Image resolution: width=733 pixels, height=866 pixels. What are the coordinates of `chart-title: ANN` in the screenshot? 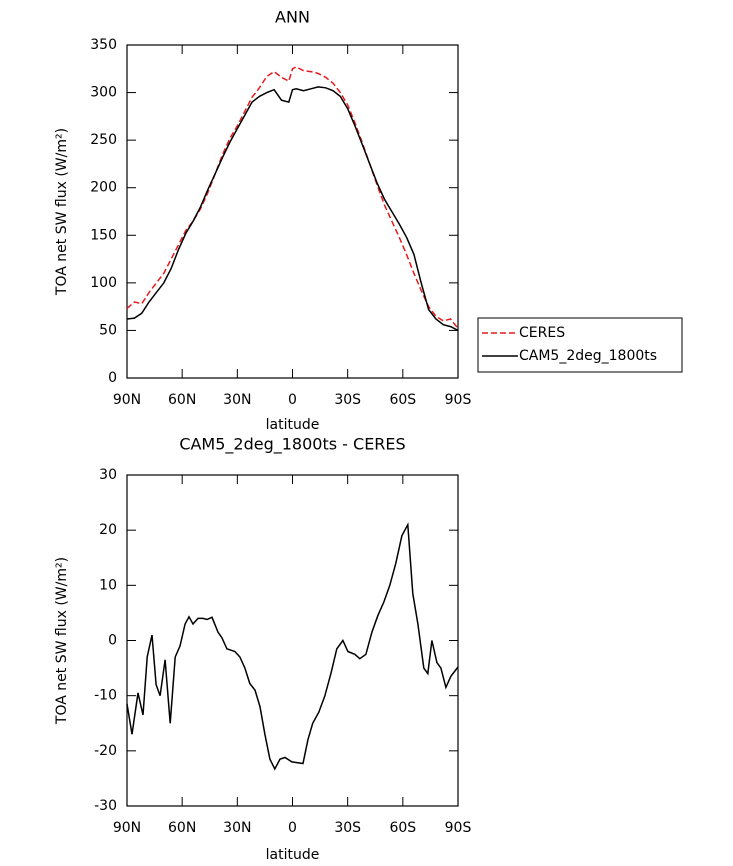 It's located at (292, 17).